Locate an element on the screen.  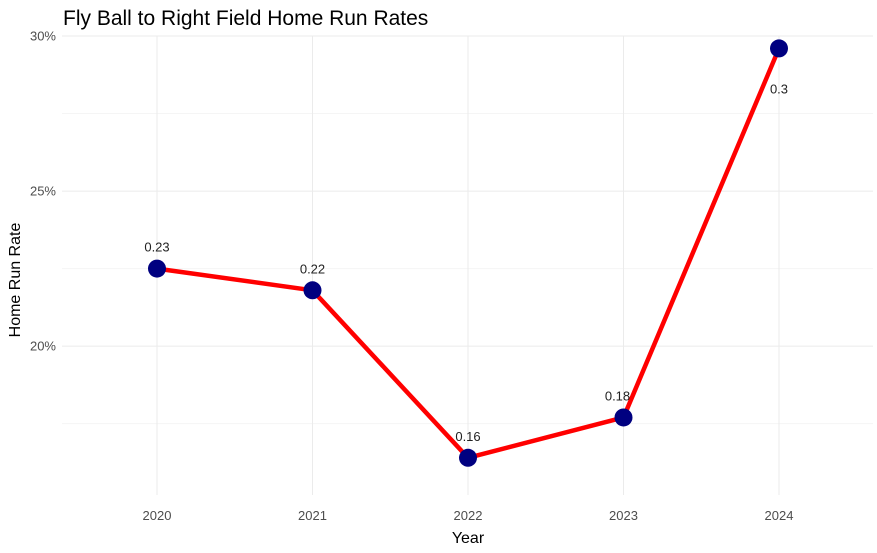
y-tick-label: 25% is located at coordinates (43, 191).